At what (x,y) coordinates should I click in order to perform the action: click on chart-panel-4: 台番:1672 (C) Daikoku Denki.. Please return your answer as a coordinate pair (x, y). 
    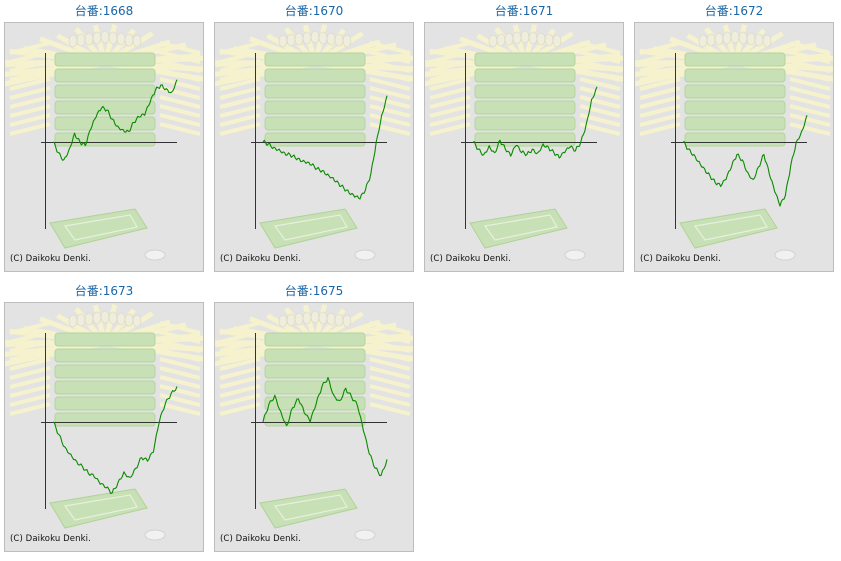
    Looking at the image, I should click on (734, 136).